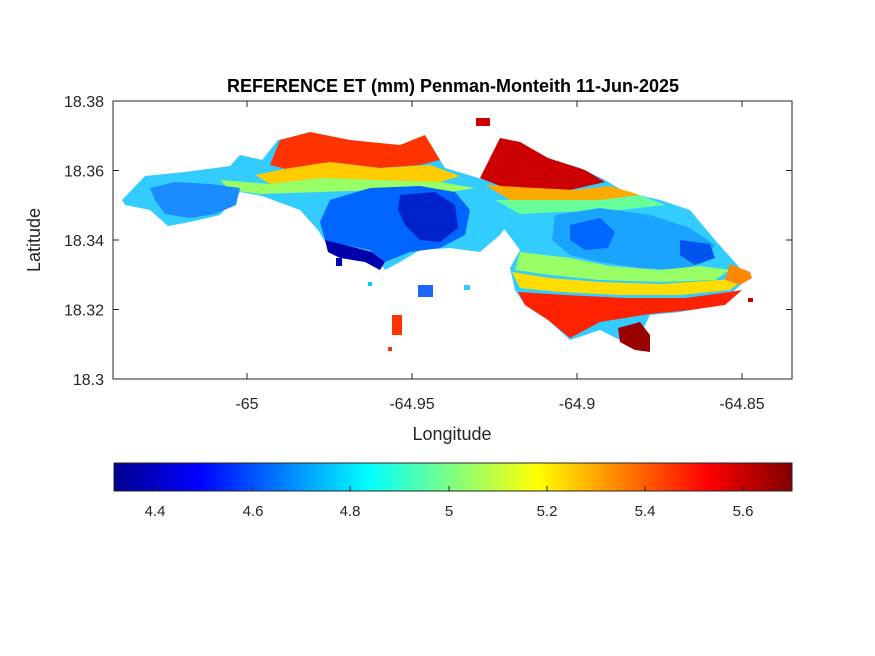 The image size is (875, 656). Describe the element at coordinates (630, 314) in the screenshot. I see `red-band-south-east` at that location.